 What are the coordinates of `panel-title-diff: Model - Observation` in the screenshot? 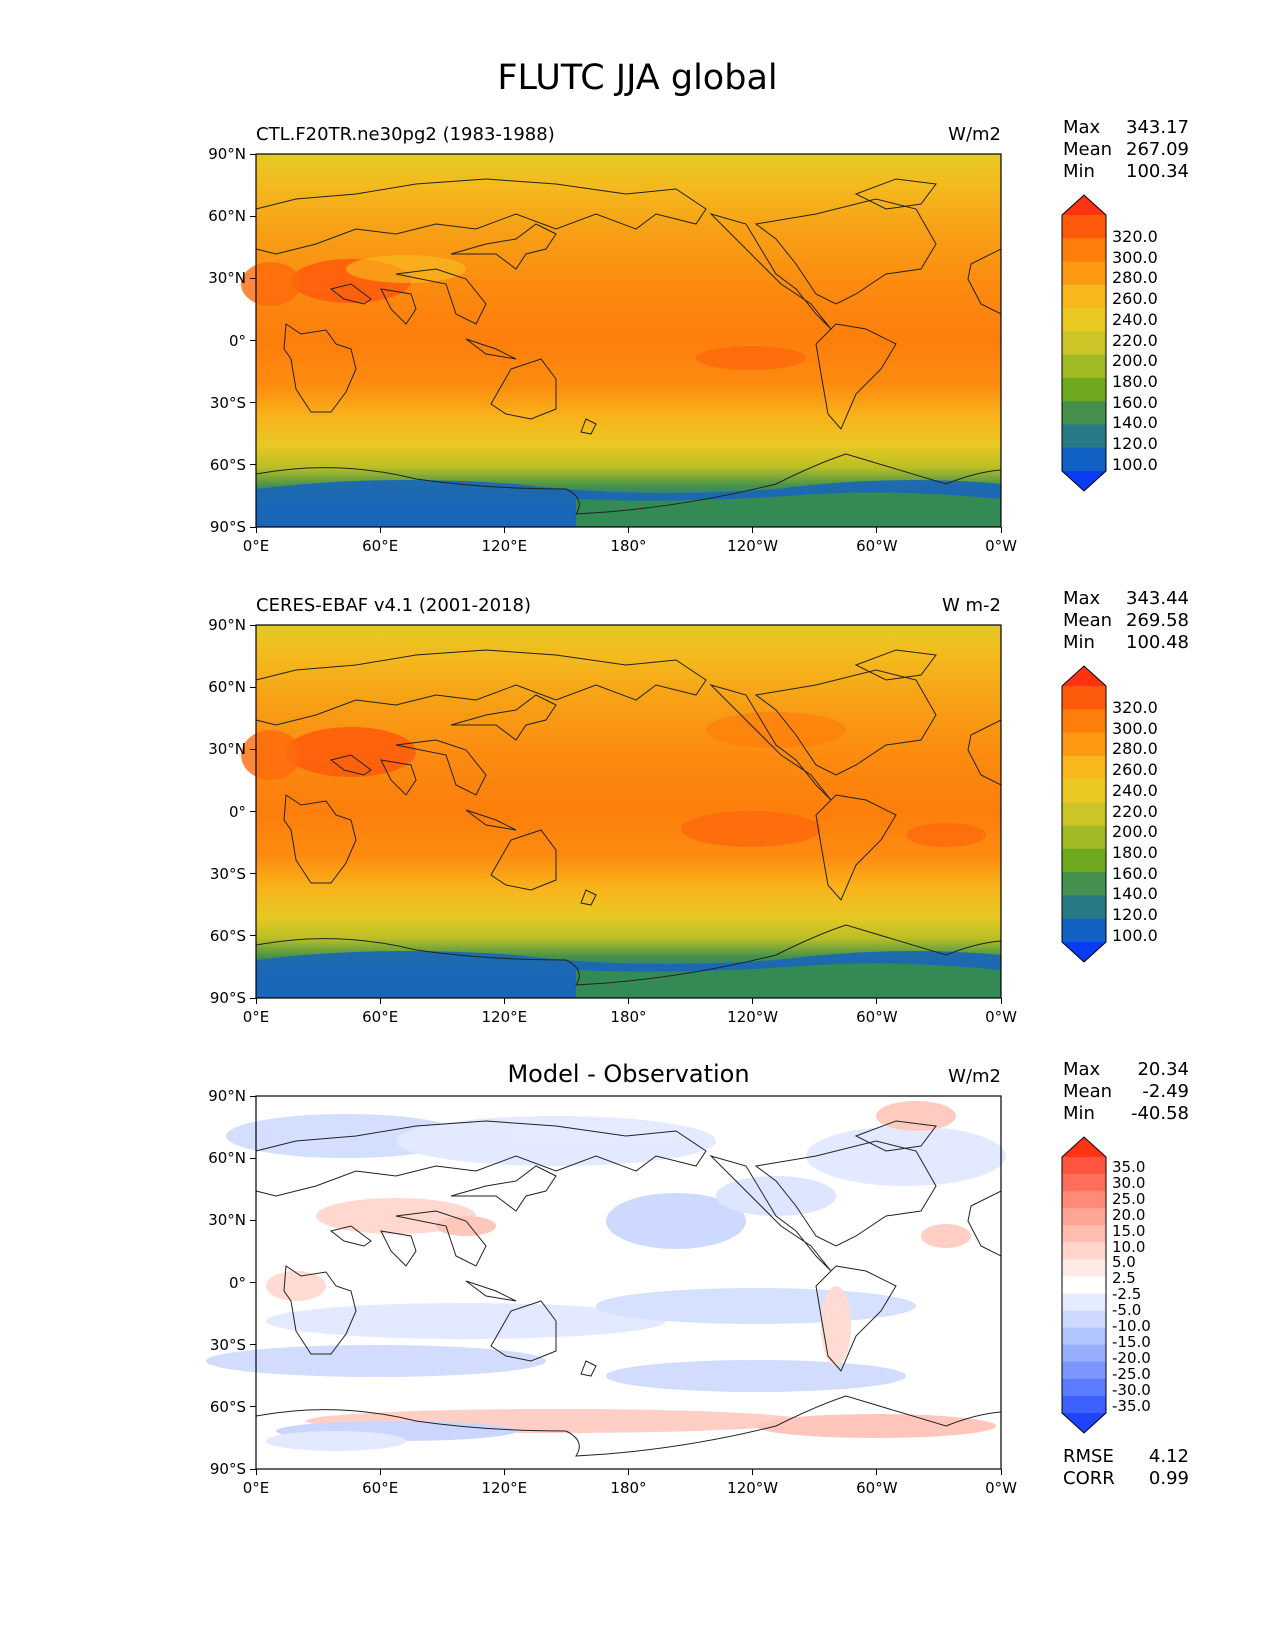 It's located at (628, 1074).